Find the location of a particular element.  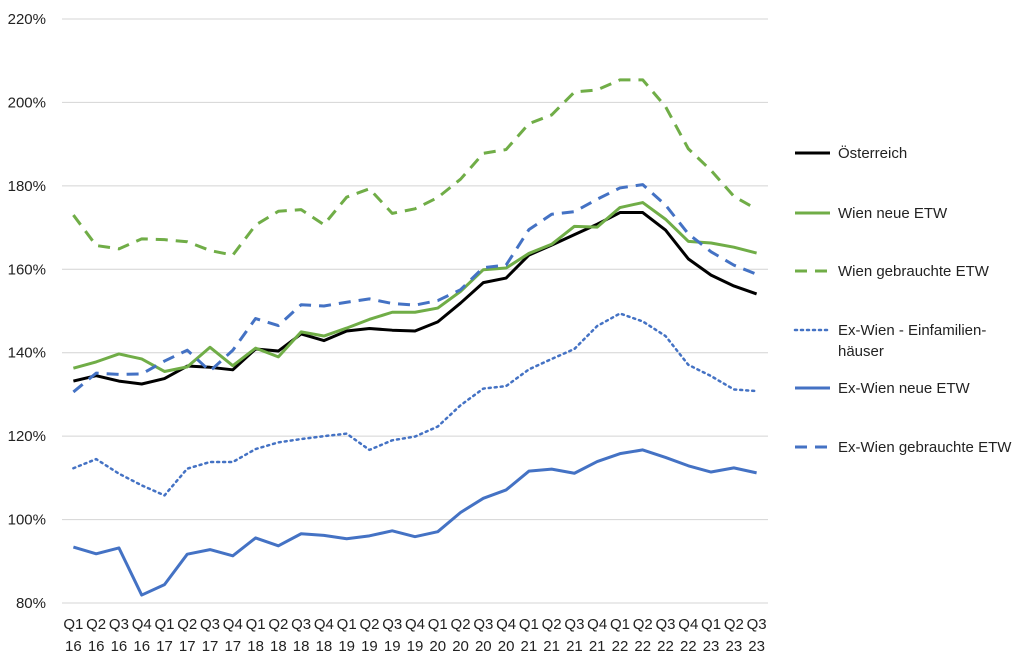

legend-label-3: Ex-Wien - Einfamilien-häuser is located at coordinates (912, 341).